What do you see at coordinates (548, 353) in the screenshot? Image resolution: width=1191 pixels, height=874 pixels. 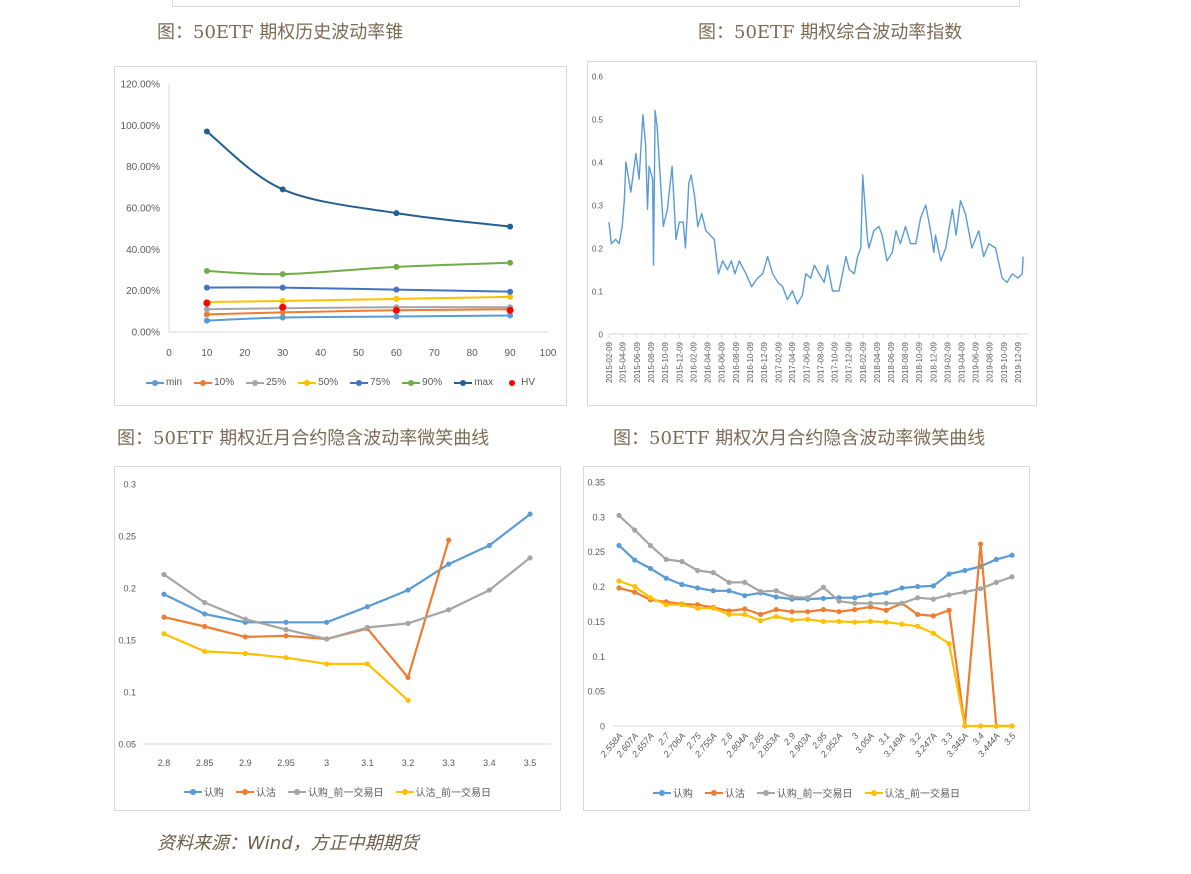 I see `x-tick-label: 100` at bounding box center [548, 353].